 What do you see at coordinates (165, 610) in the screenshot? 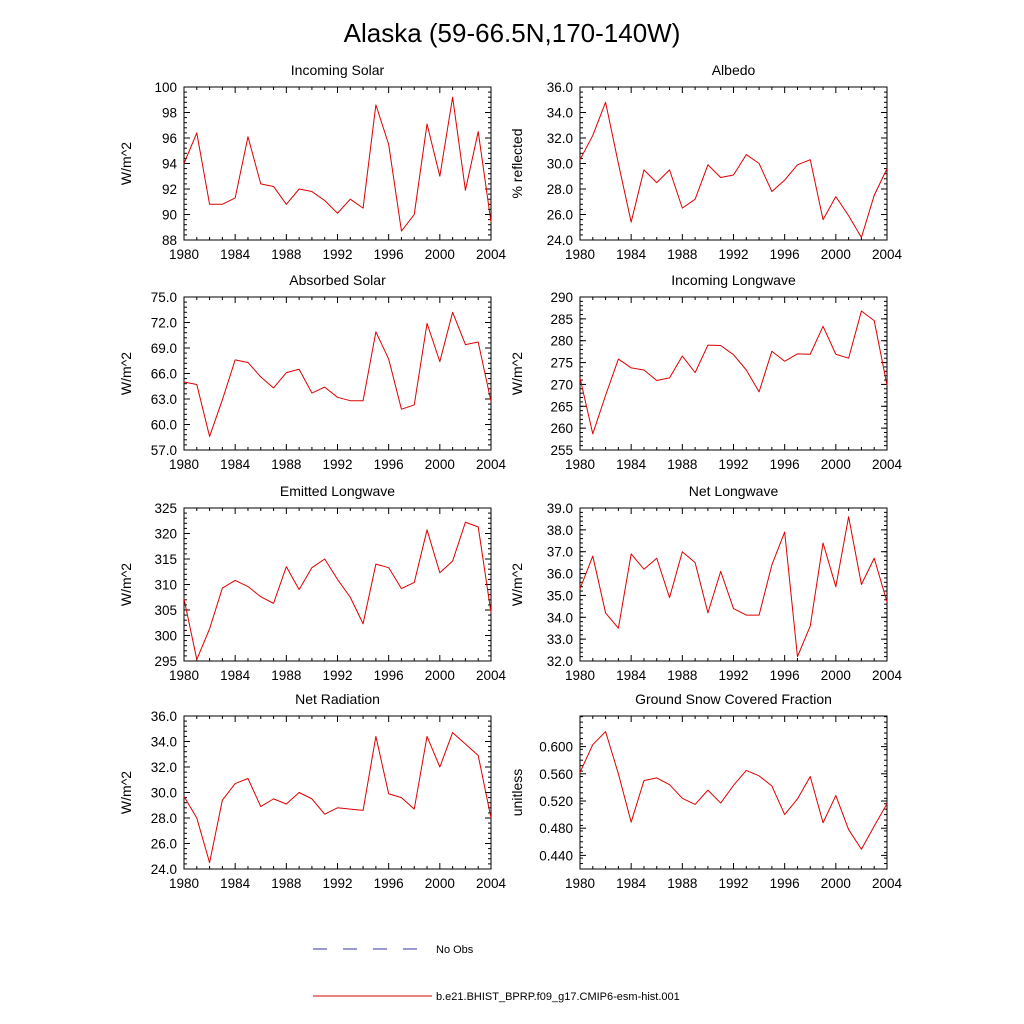
I see `y-tick-label: 305` at bounding box center [165, 610].